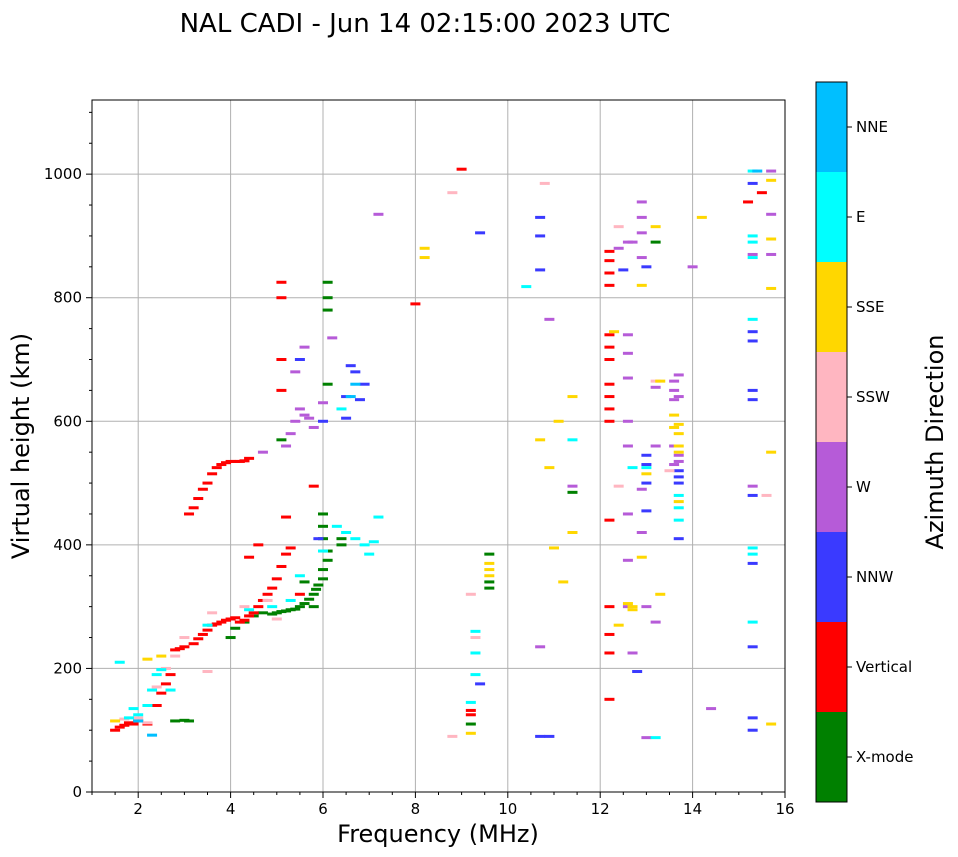  Describe the element at coordinates (600, 809) in the screenshot. I see `x-tick-label: 12` at that location.